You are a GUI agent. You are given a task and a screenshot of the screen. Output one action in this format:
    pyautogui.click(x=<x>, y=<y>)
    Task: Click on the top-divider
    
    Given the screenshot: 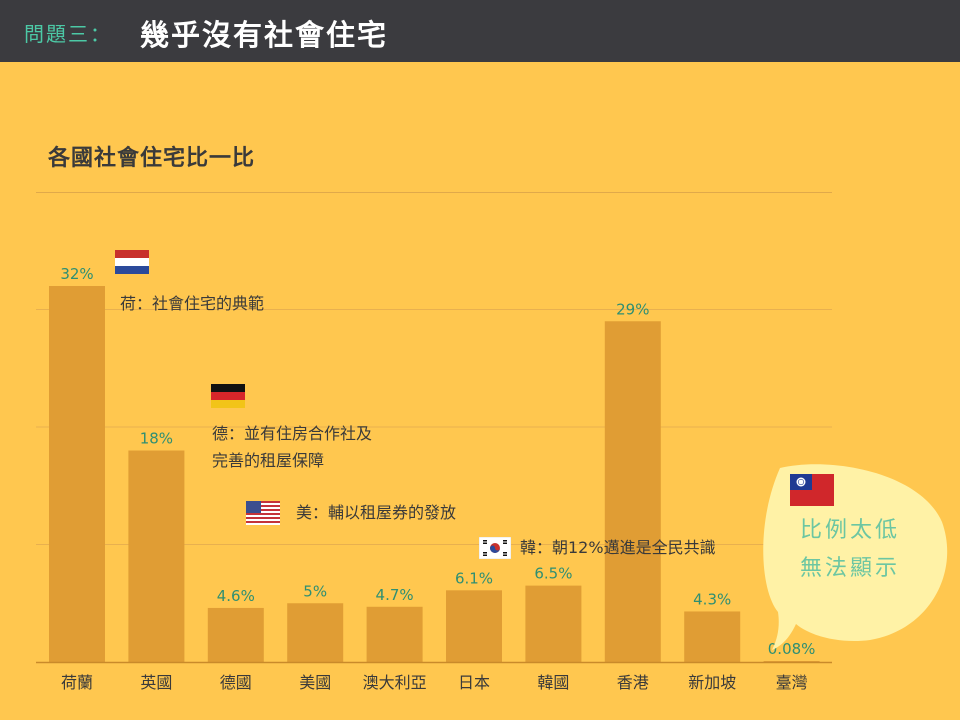 What is the action you would take?
    pyautogui.click(x=434, y=192)
    